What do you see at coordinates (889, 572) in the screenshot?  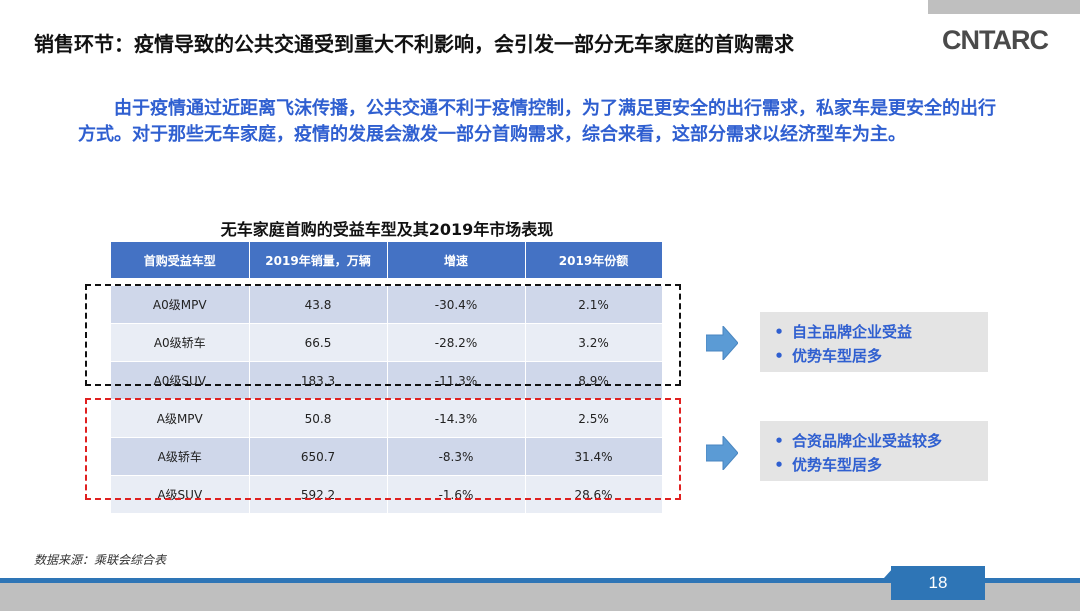 I see `footer-corner-accent` at bounding box center [889, 572].